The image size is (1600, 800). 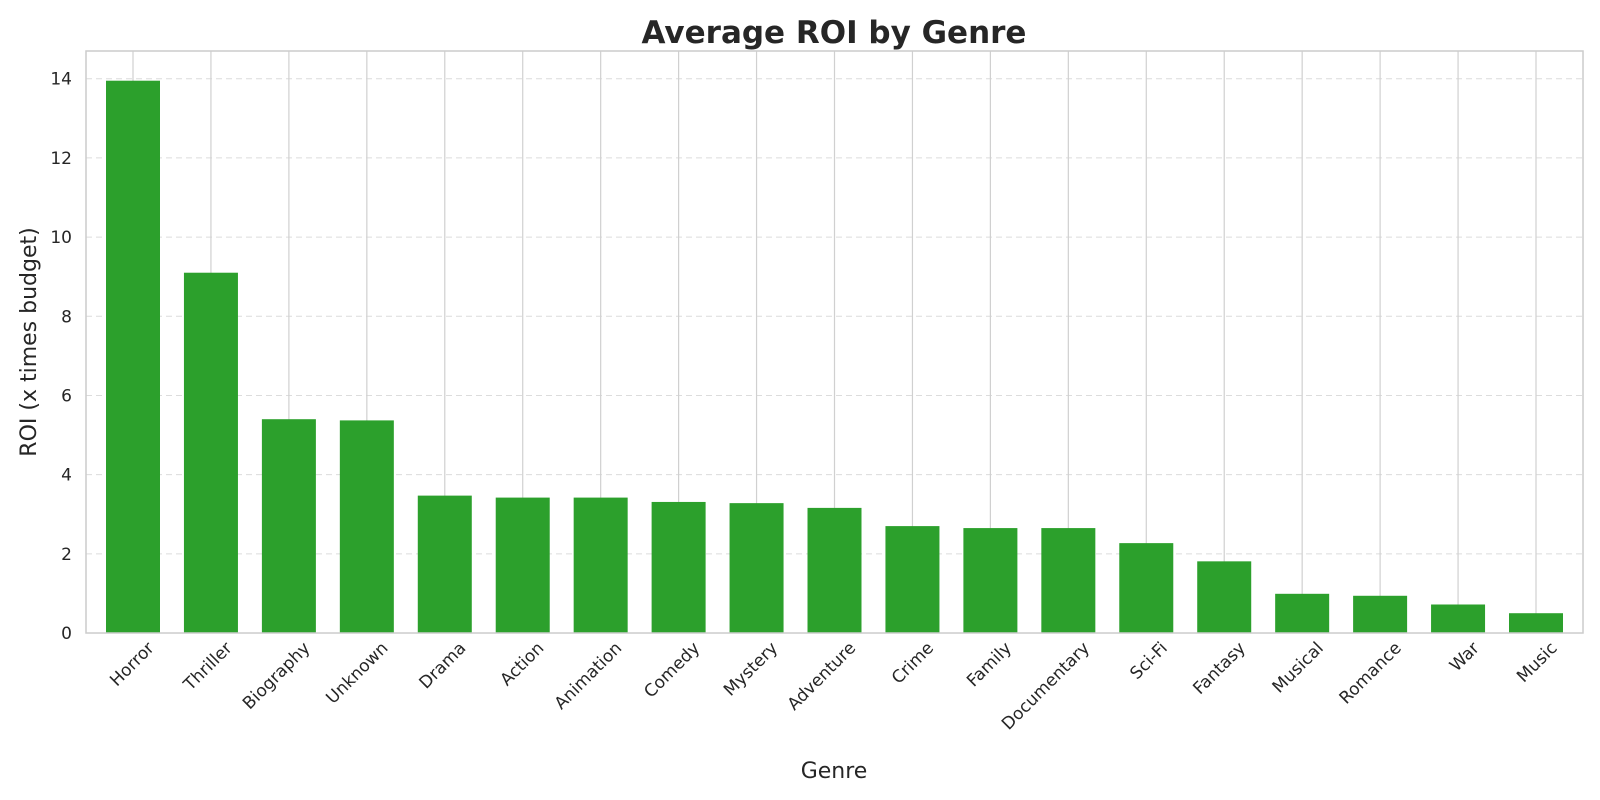 I want to click on bar-comedy, so click(x=678, y=567).